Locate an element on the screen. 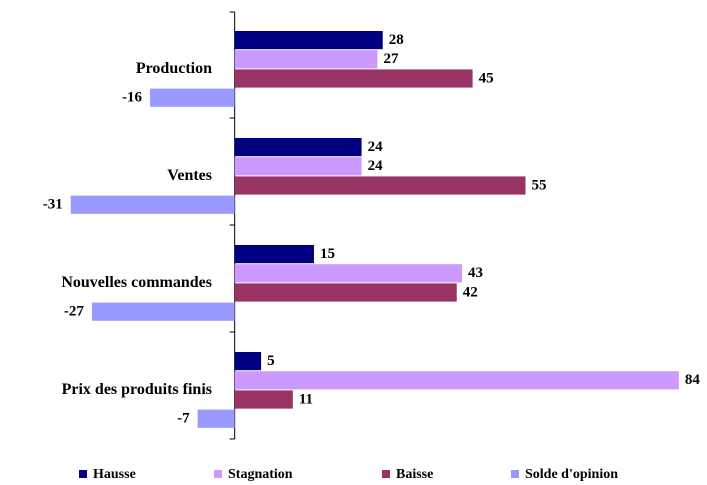 This screenshot has width=707, height=485. data-label: 43 is located at coordinates (475, 273).